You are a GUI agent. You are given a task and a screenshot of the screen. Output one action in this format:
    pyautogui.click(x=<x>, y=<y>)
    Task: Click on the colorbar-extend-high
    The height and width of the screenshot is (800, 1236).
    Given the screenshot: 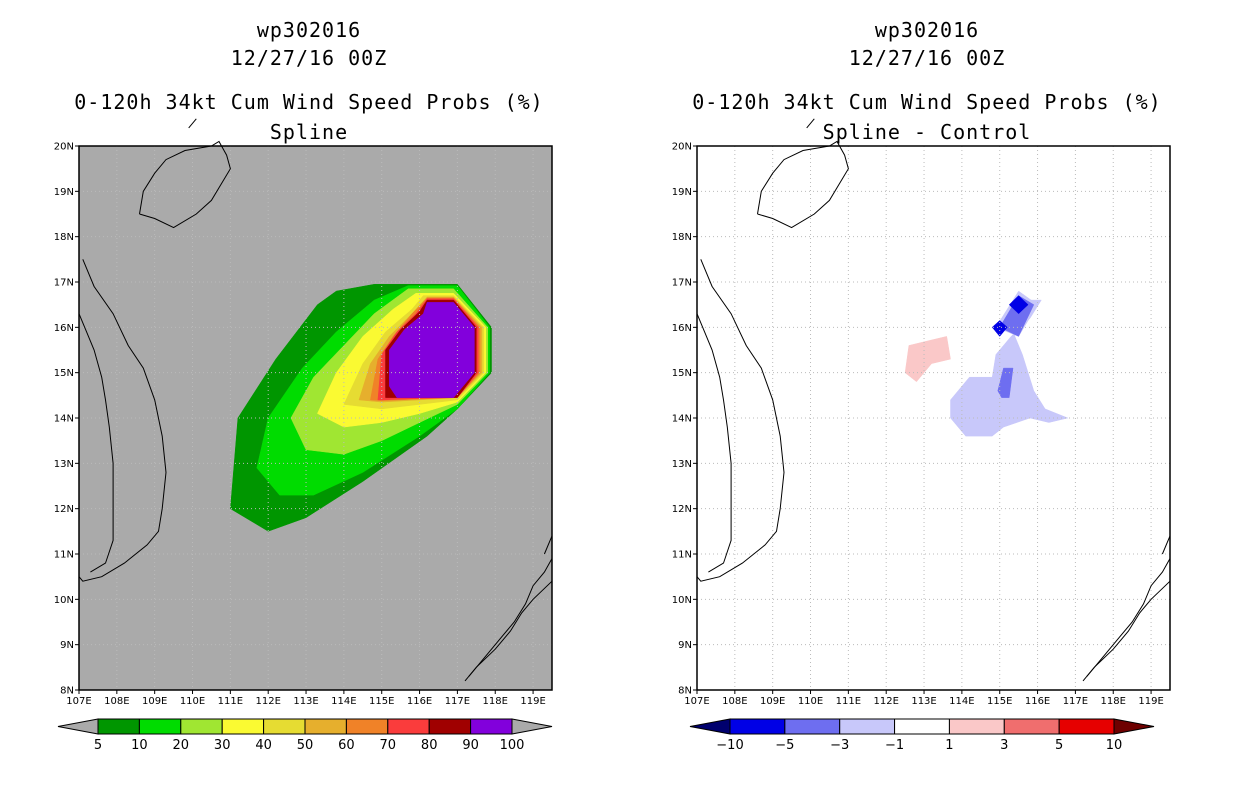 What is the action you would take?
    pyautogui.click(x=532, y=726)
    